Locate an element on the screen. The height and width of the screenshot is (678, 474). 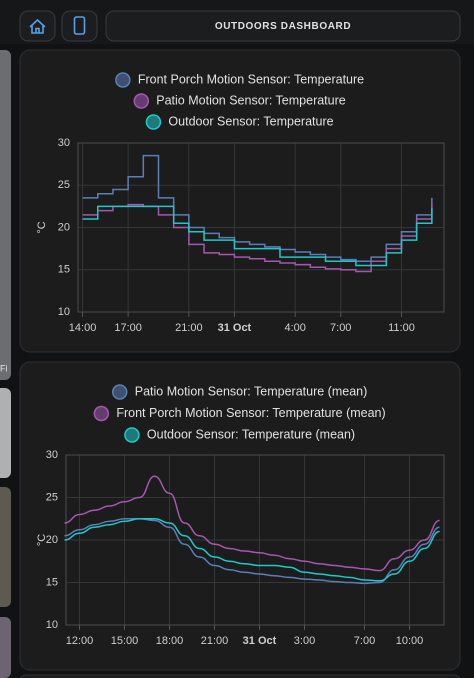
side-text: Fi is located at coordinates (4, 368).